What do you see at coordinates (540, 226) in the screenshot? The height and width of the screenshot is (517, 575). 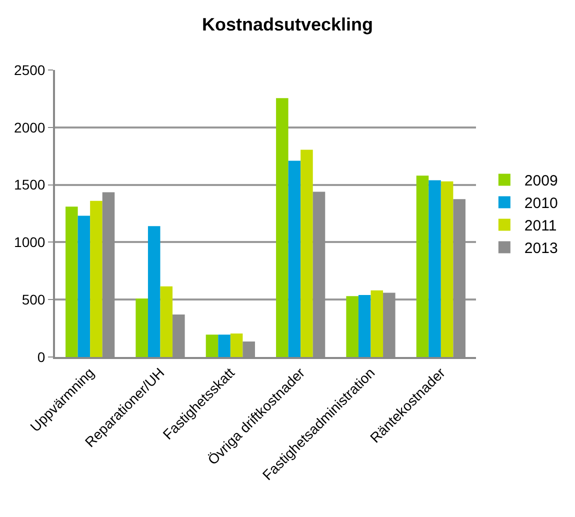 I see `legend-label: 2011` at bounding box center [540, 226].